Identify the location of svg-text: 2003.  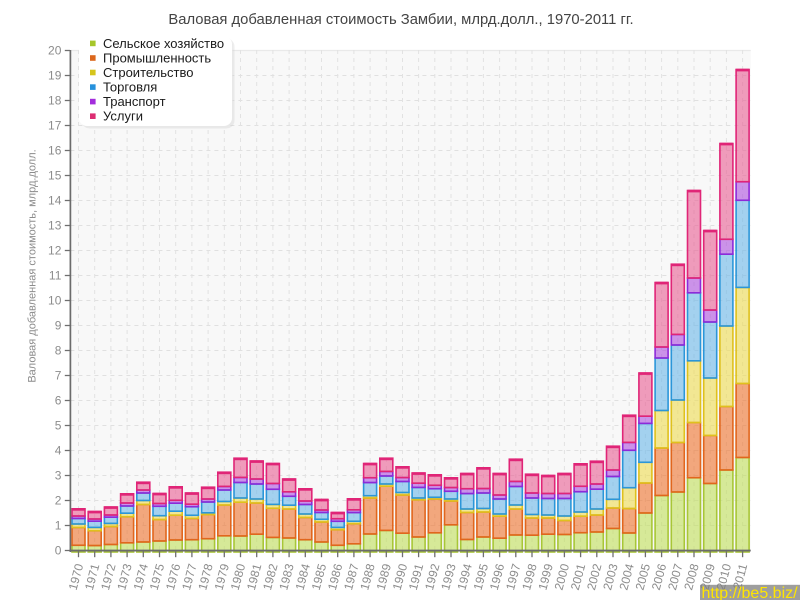
(610, 577).